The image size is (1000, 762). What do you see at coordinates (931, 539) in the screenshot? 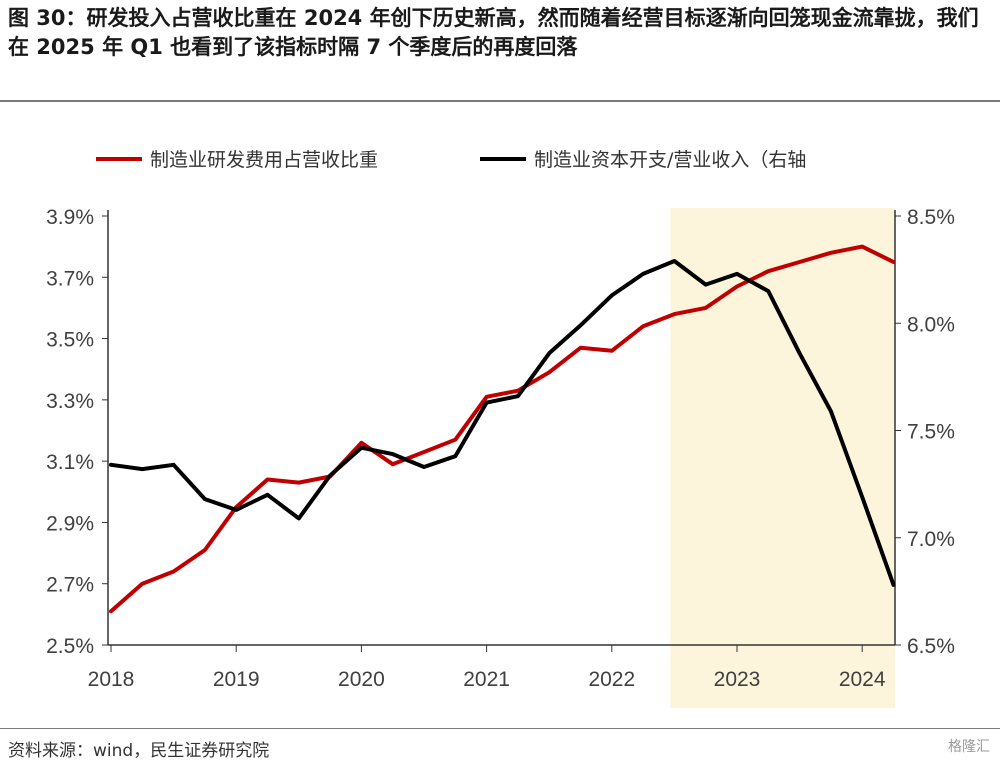
I see `y-right-tick-label: 7.0%` at bounding box center [931, 539].